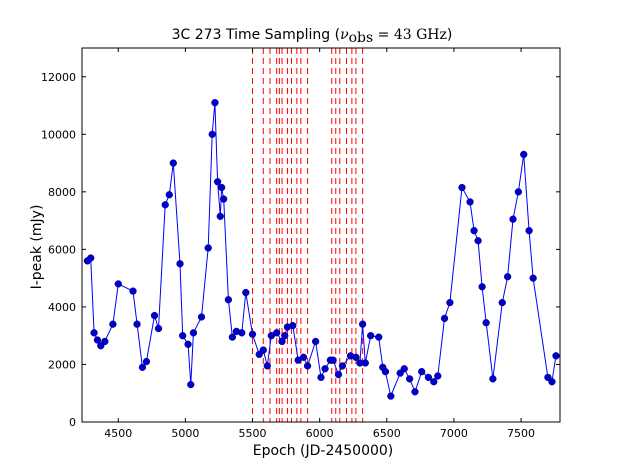 This screenshot has height=467, width=623. Describe the element at coordinates (410, 35) in the screenshot. I see `title-frequency: = 43 GHz` at that location.